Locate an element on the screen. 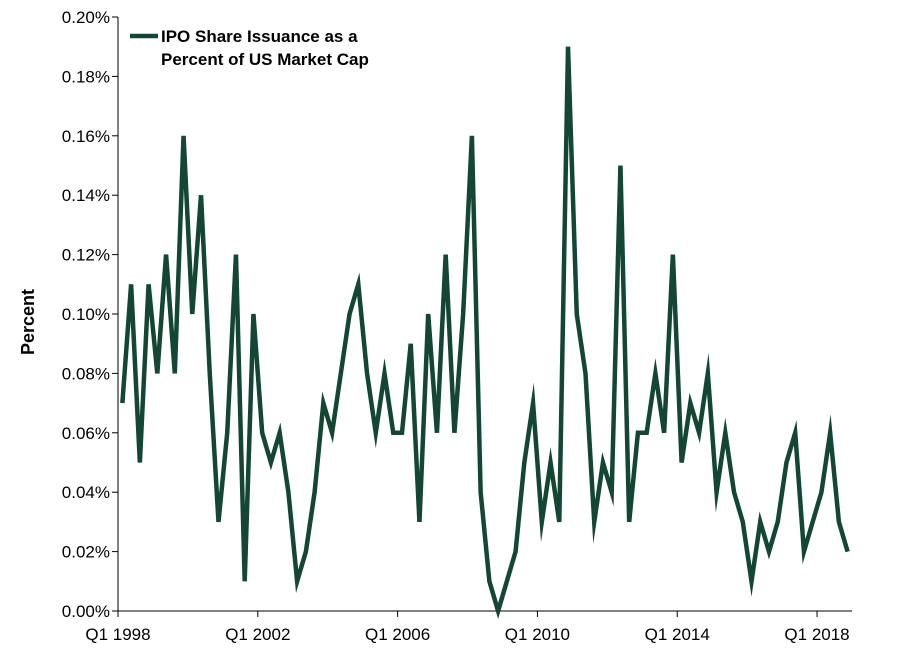  x-tick-label: Q1 2014 is located at coordinates (677, 634).